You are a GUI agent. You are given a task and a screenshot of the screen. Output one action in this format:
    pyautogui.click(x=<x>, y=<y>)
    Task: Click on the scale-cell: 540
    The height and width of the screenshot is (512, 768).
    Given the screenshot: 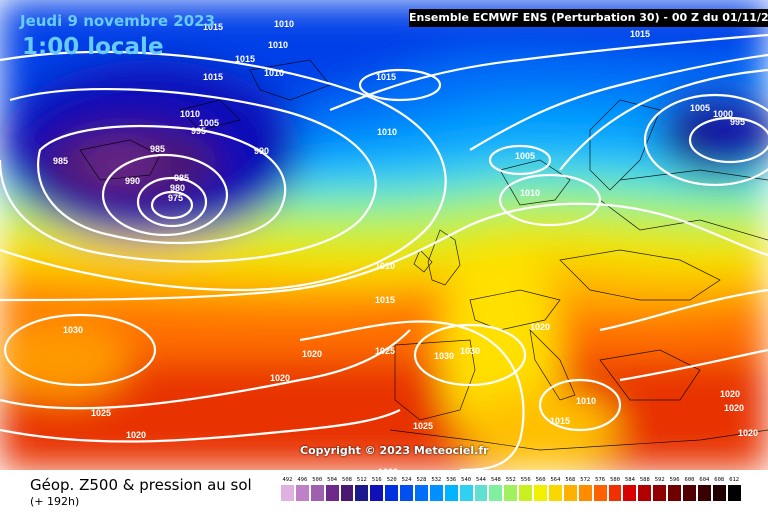 What is the action you would take?
    pyautogui.click(x=466, y=489)
    